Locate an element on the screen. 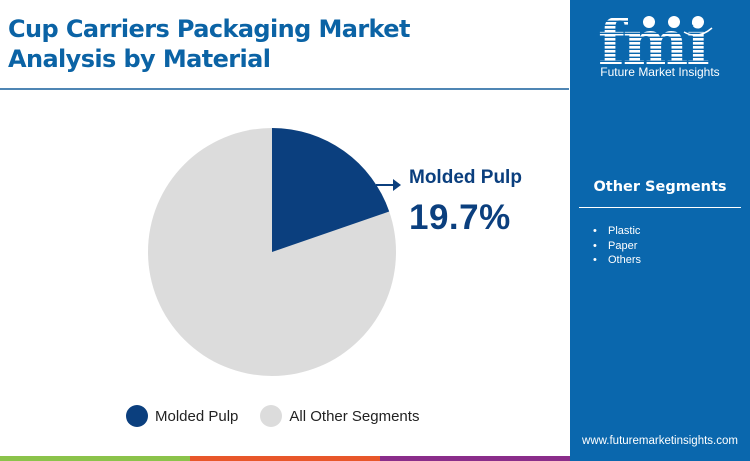 This screenshot has width=750, height=461. bottom-color-bar is located at coordinates (285, 458).